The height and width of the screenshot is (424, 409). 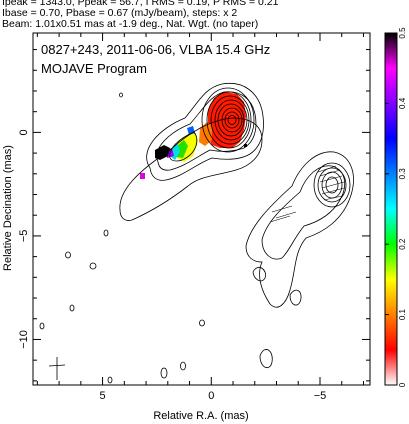 I want to click on colorbar-tick-label: 0.4, so click(x=402, y=103).